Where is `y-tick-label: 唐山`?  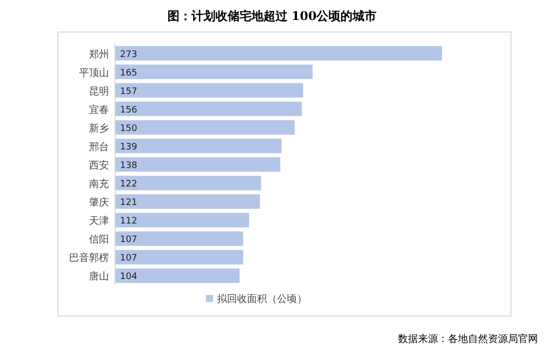 y-tick-label: 唐山 is located at coordinates (99, 276).